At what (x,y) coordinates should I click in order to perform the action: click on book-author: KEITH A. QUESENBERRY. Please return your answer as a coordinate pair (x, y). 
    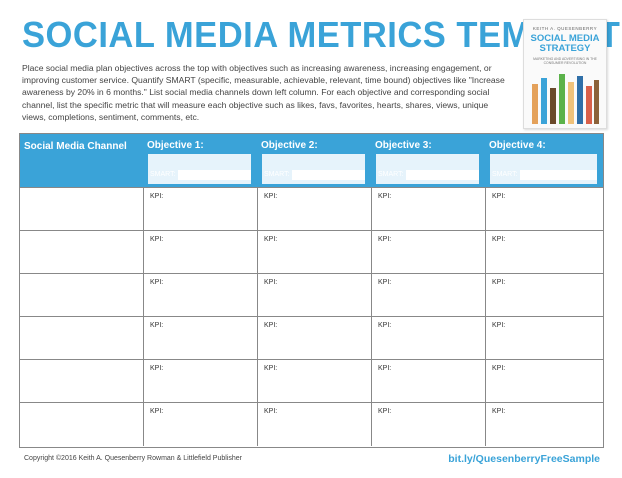
    Looking at the image, I should click on (565, 28).